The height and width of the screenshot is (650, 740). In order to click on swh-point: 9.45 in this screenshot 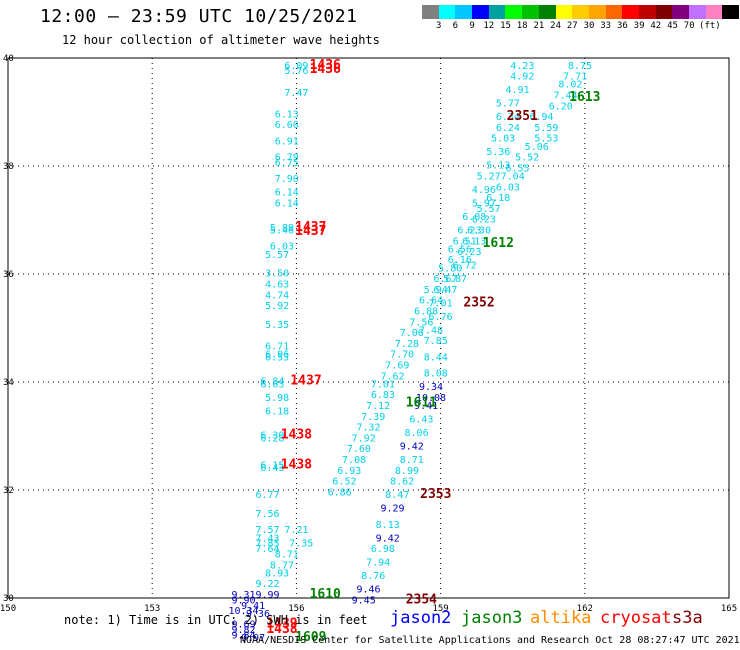, I will do `click(364, 600)`.